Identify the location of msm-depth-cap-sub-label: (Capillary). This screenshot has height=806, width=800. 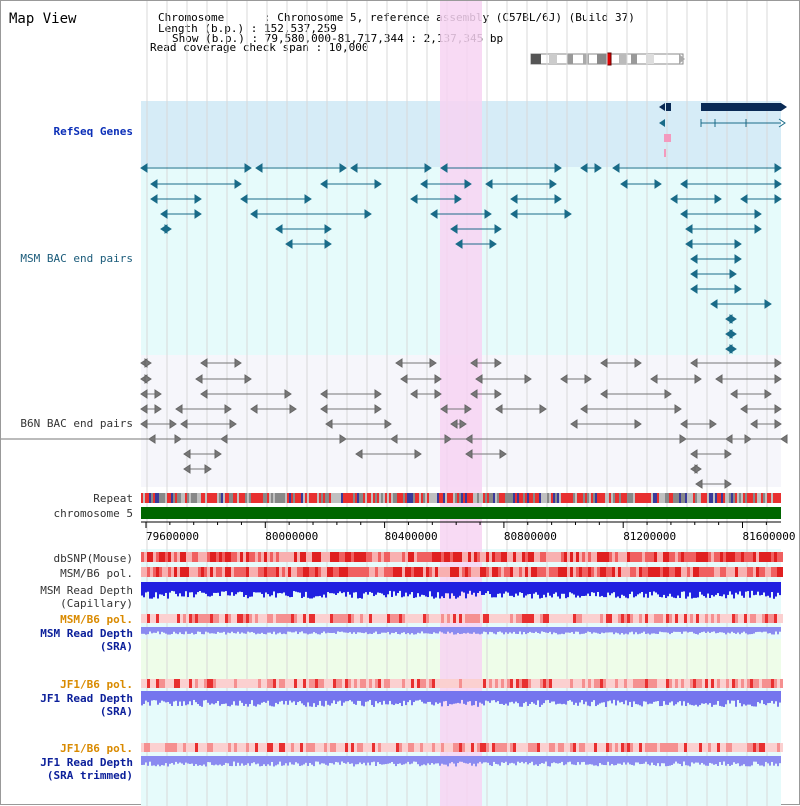
(96, 603).